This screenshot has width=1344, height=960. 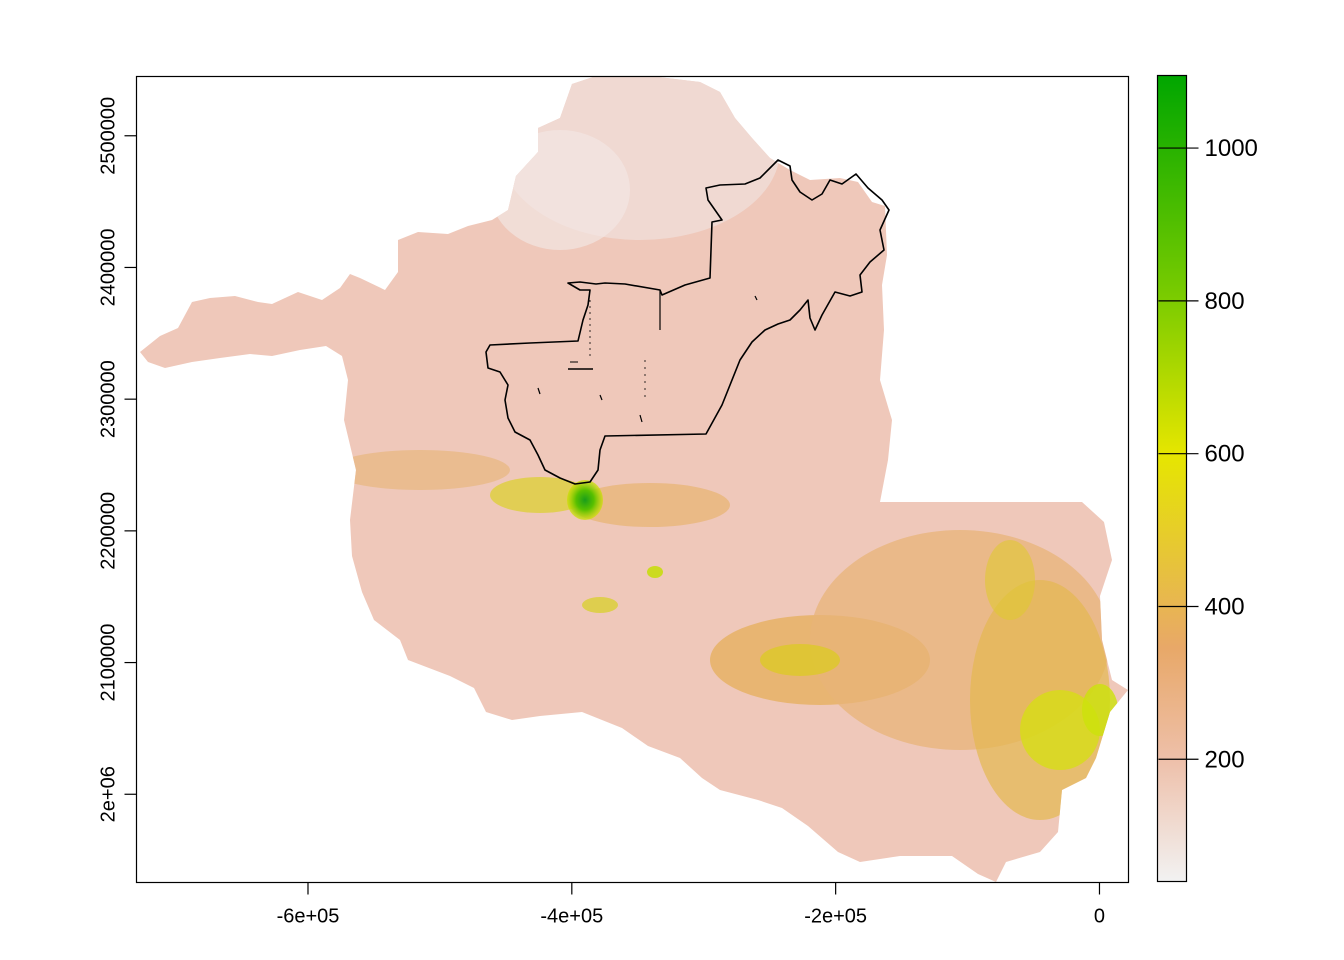 I want to click on boundary-inner-lines, so click(x=647, y=356).